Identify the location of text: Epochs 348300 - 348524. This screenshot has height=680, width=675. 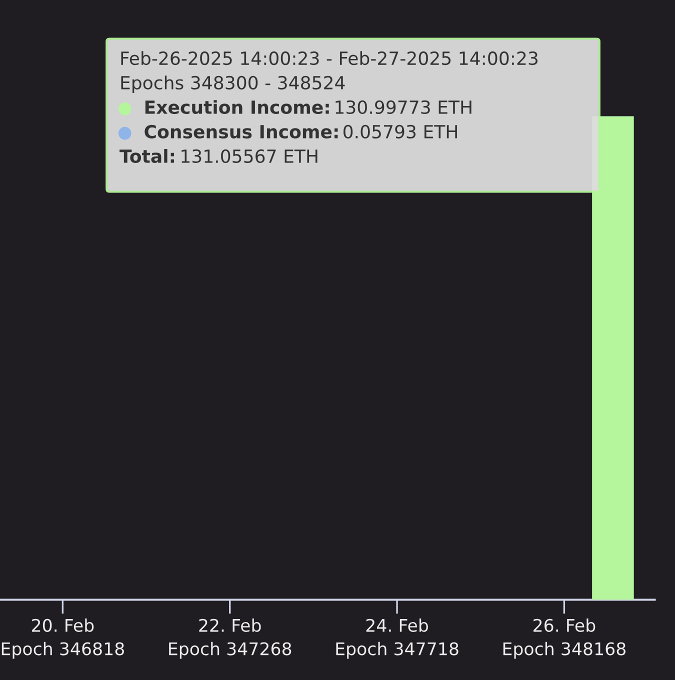
(233, 85).